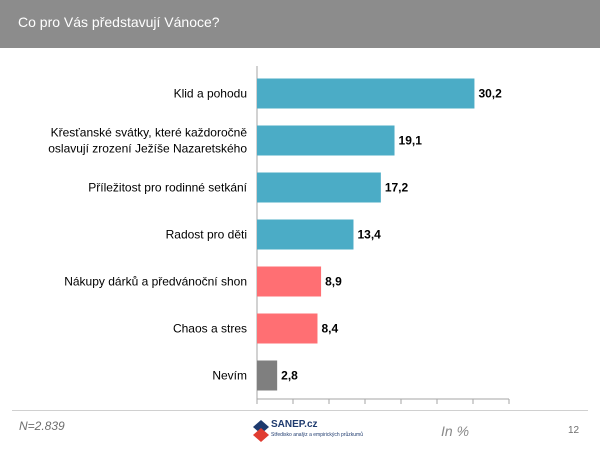  I want to click on value-label: 19,1, so click(411, 141).